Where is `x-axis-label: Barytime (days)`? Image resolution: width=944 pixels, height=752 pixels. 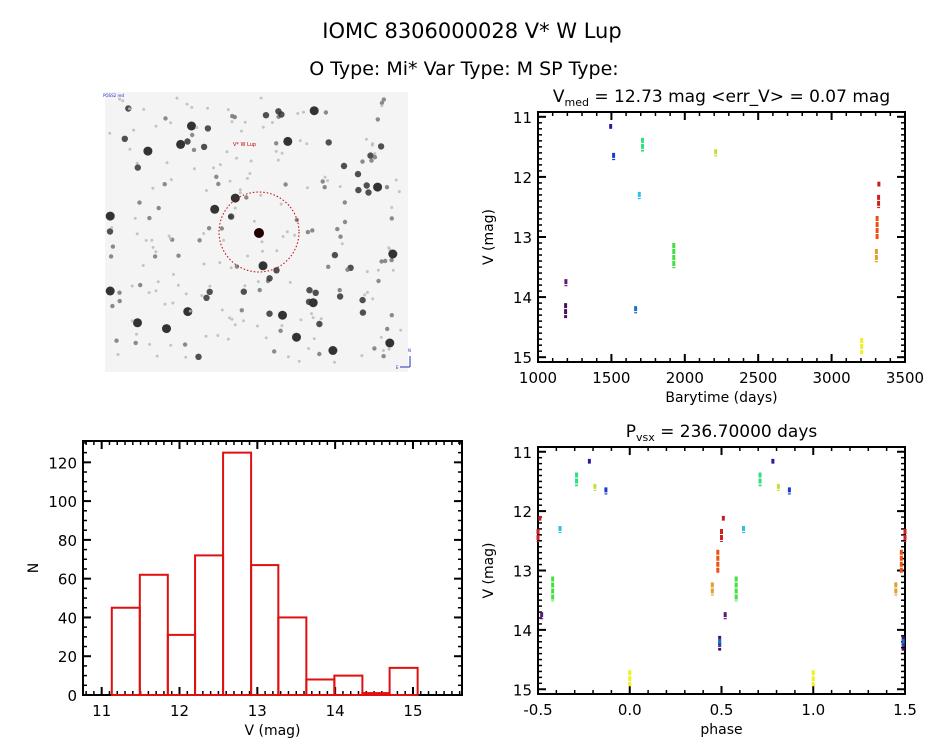 x-axis-label: Barytime (days) is located at coordinates (721, 398).